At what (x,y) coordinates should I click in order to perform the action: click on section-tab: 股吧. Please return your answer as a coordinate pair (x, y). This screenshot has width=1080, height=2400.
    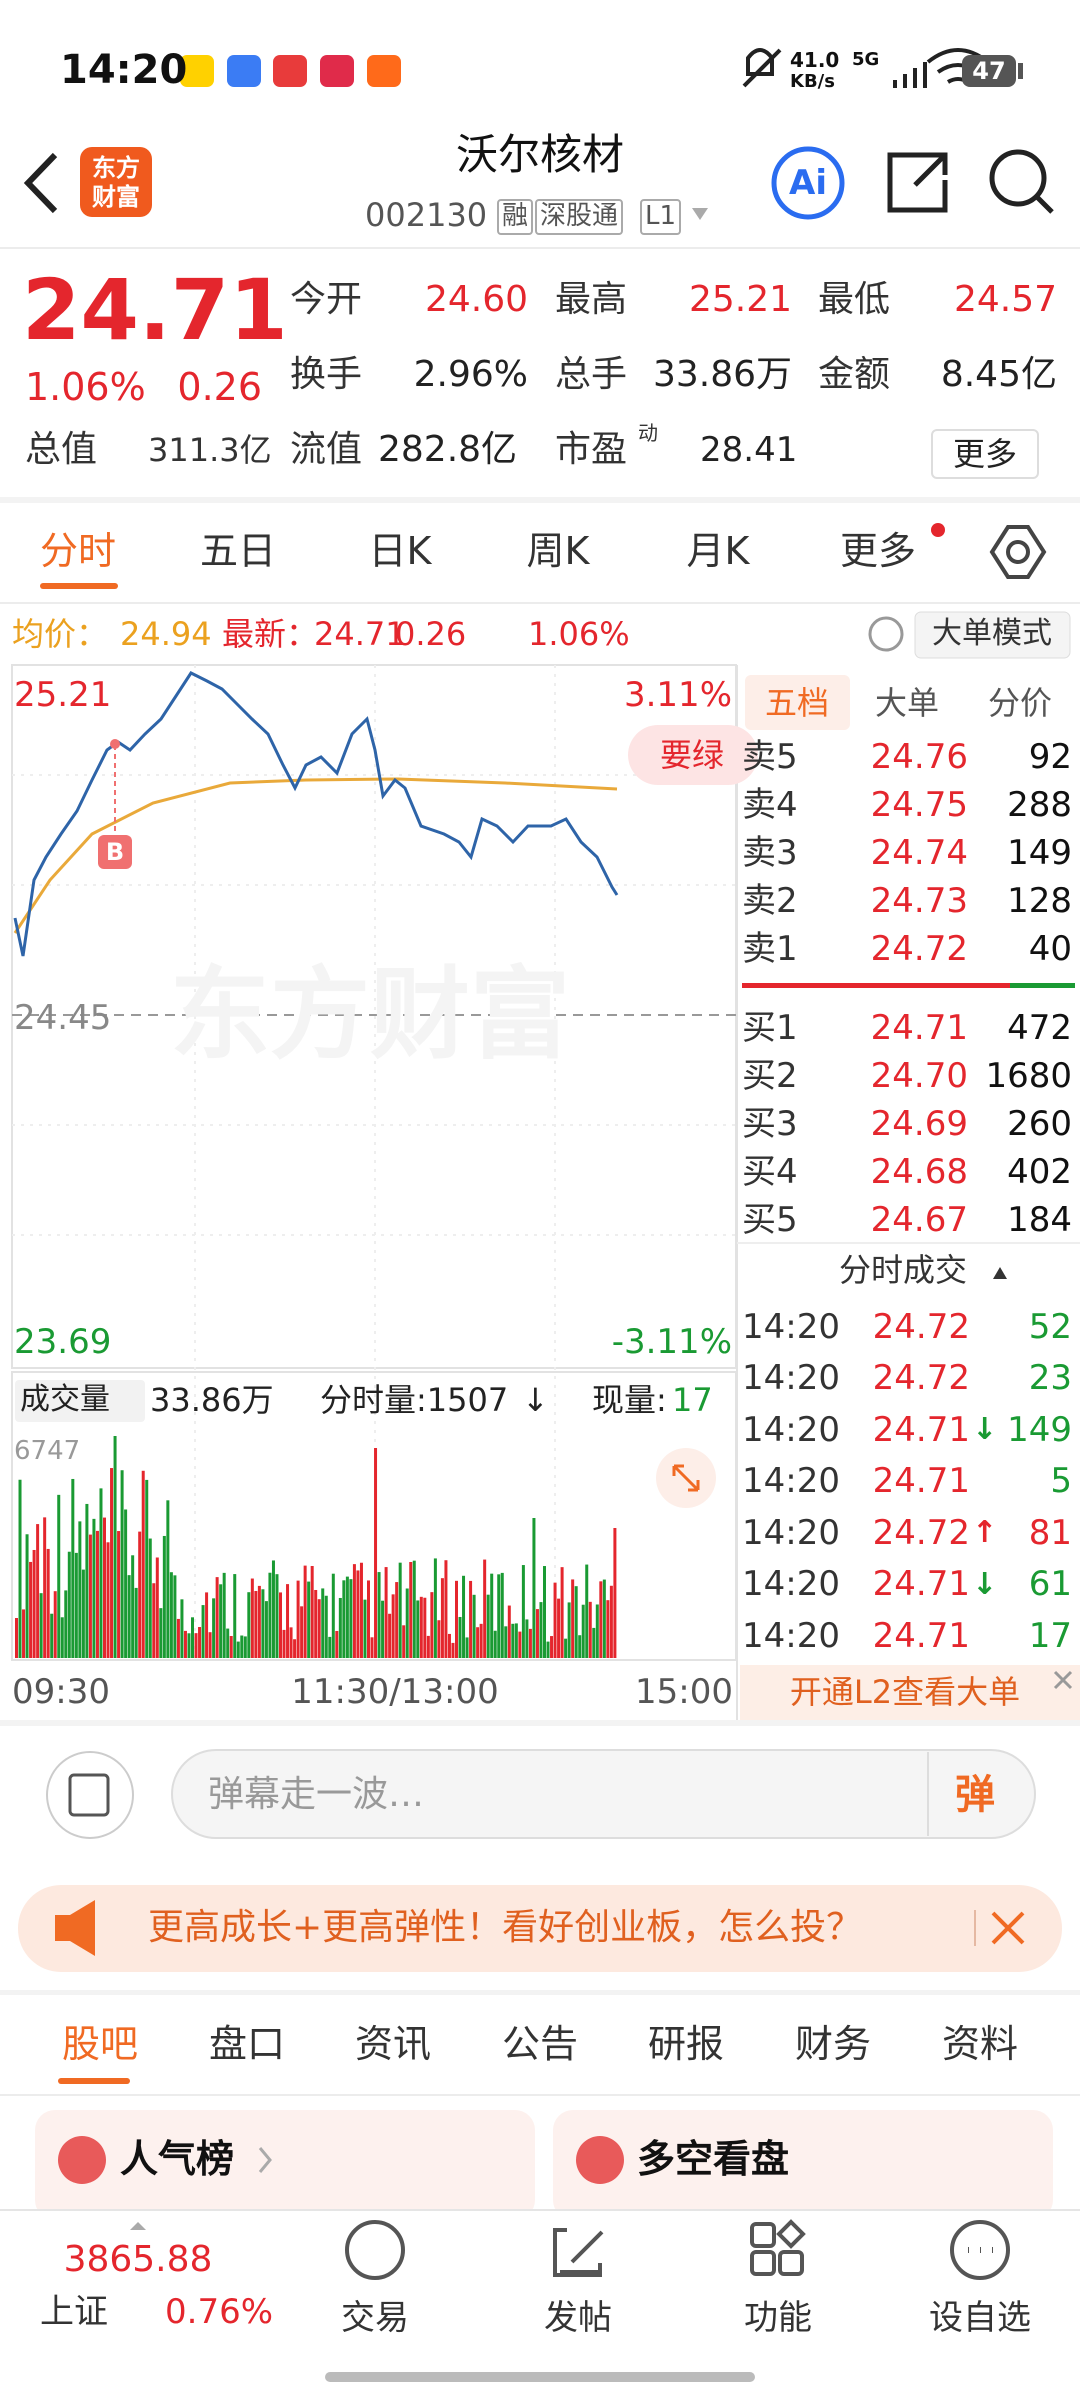
    Looking at the image, I should click on (100, 2044).